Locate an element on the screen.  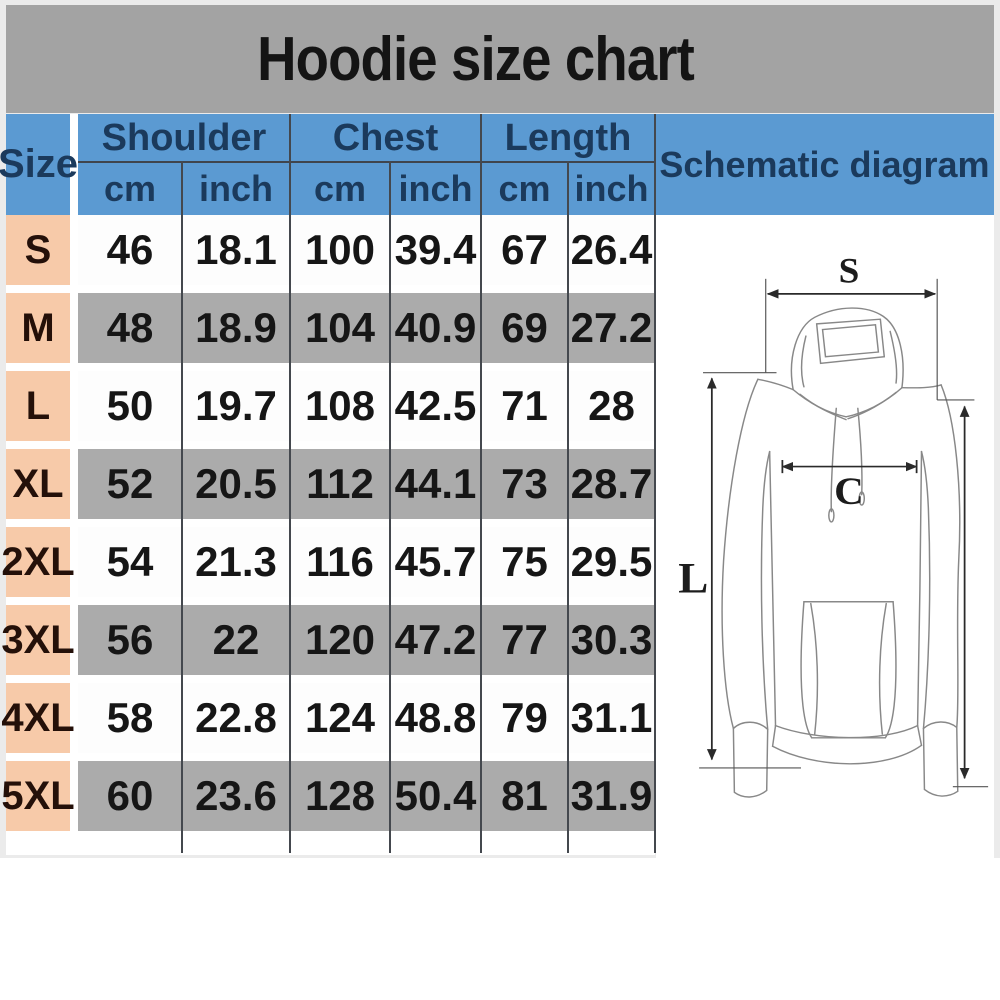
length-inch-value: 27.2 is located at coordinates (611, 327).